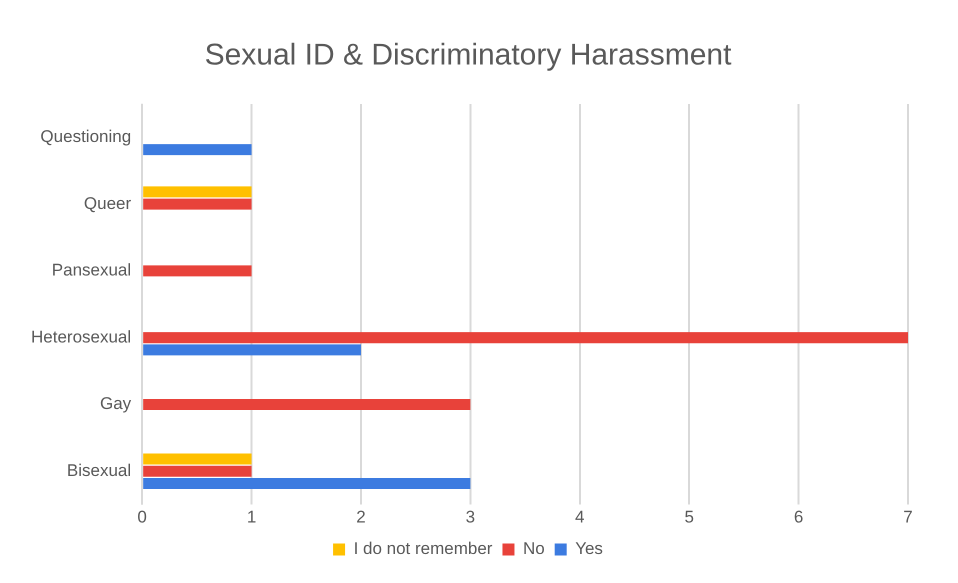 The width and height of the screenshot is (958, 583). Describe the element at coordinates (361, 516) in the screenshot. I see `x-tick-label: 2` at that location.